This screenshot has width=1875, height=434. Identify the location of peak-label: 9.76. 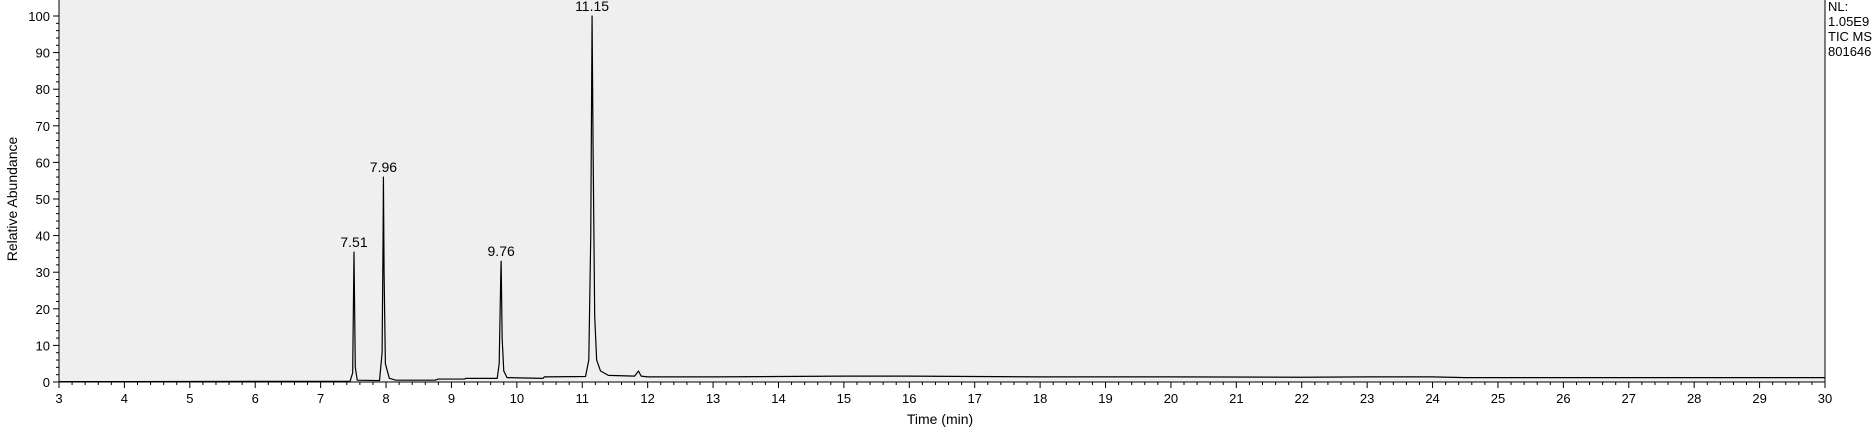
(501, 251).